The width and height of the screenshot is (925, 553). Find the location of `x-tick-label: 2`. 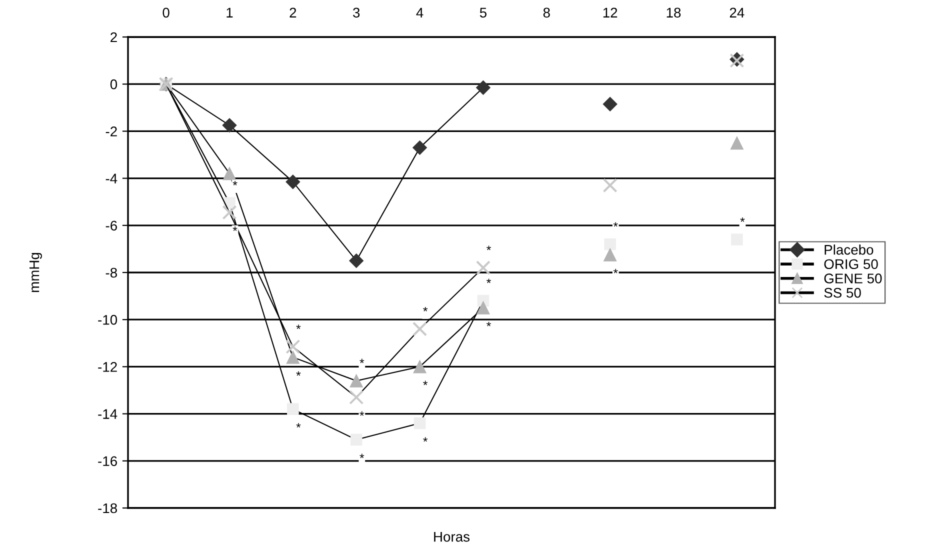

x-tick-label: 2 is located at coordinates (293, 13).